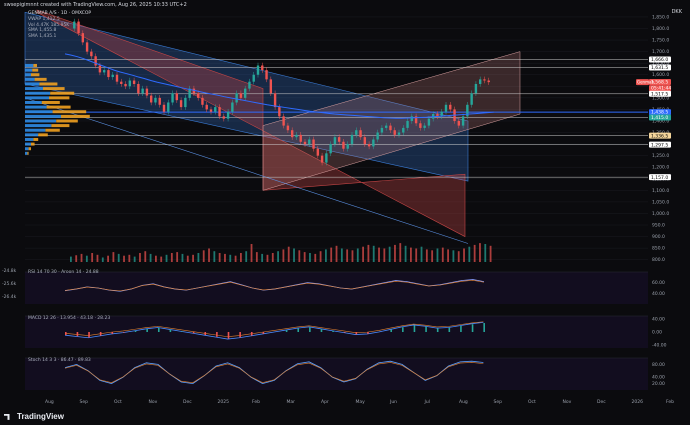 The image size is (690, 425). Describe the element at coordinates (256, 402) in the screenshot. I see `x-tick-label: Feb` at that location.